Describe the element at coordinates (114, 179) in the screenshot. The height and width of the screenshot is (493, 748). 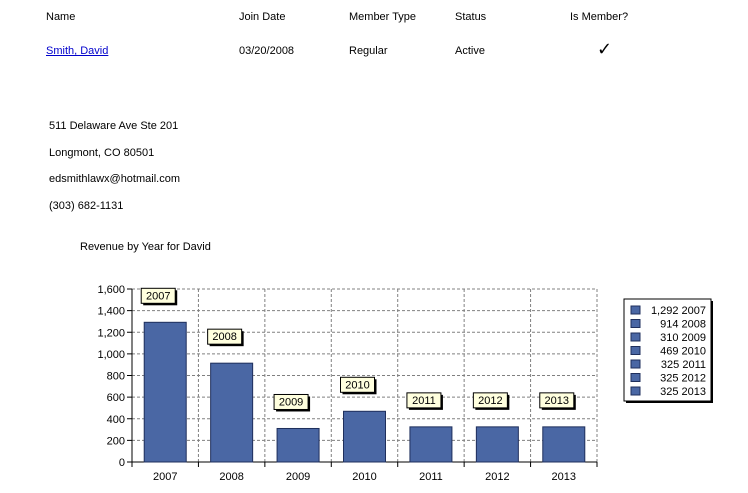
I see `email: edsmithlawx@hotmail.com` at that location.